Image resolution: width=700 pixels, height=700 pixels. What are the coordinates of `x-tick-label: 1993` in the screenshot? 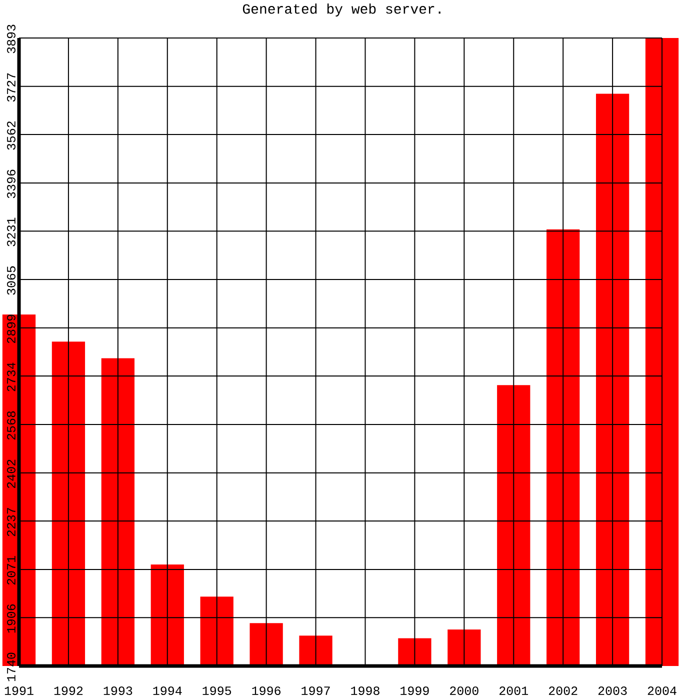 It's located at (118, 691).